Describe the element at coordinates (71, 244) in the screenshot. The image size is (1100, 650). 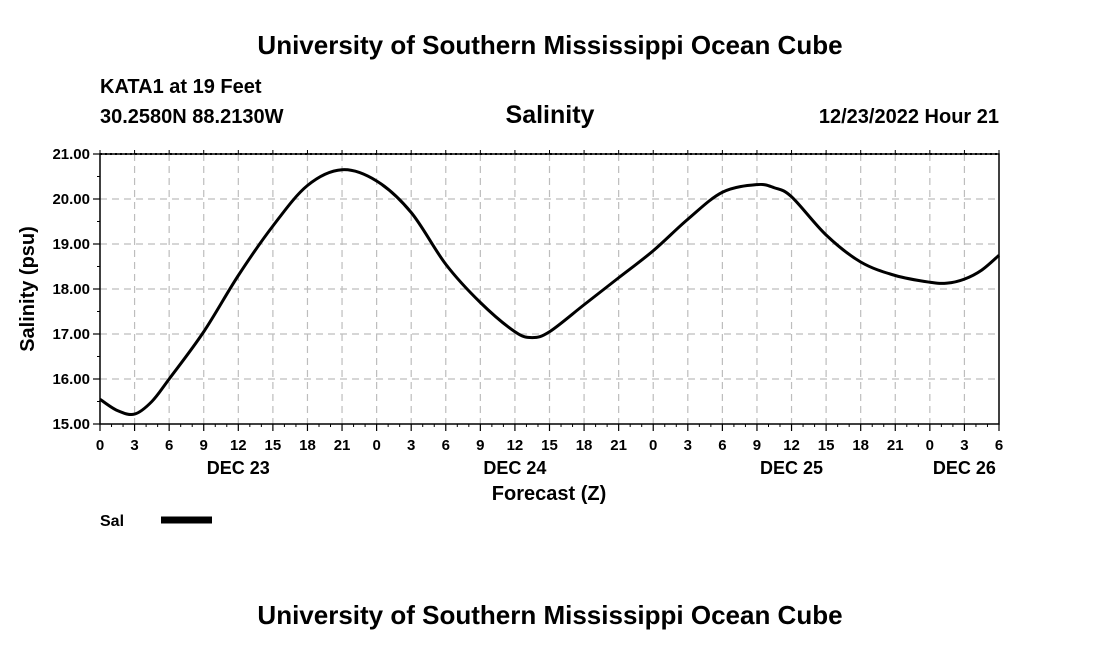
I see `y-tick-label: 19.00` at that location.